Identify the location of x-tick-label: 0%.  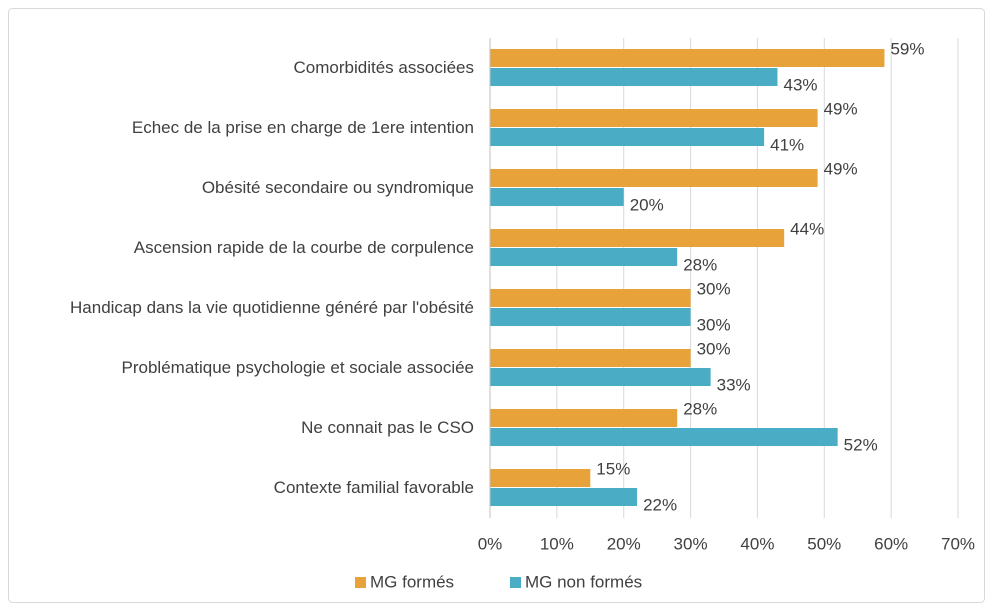
(490, 543).